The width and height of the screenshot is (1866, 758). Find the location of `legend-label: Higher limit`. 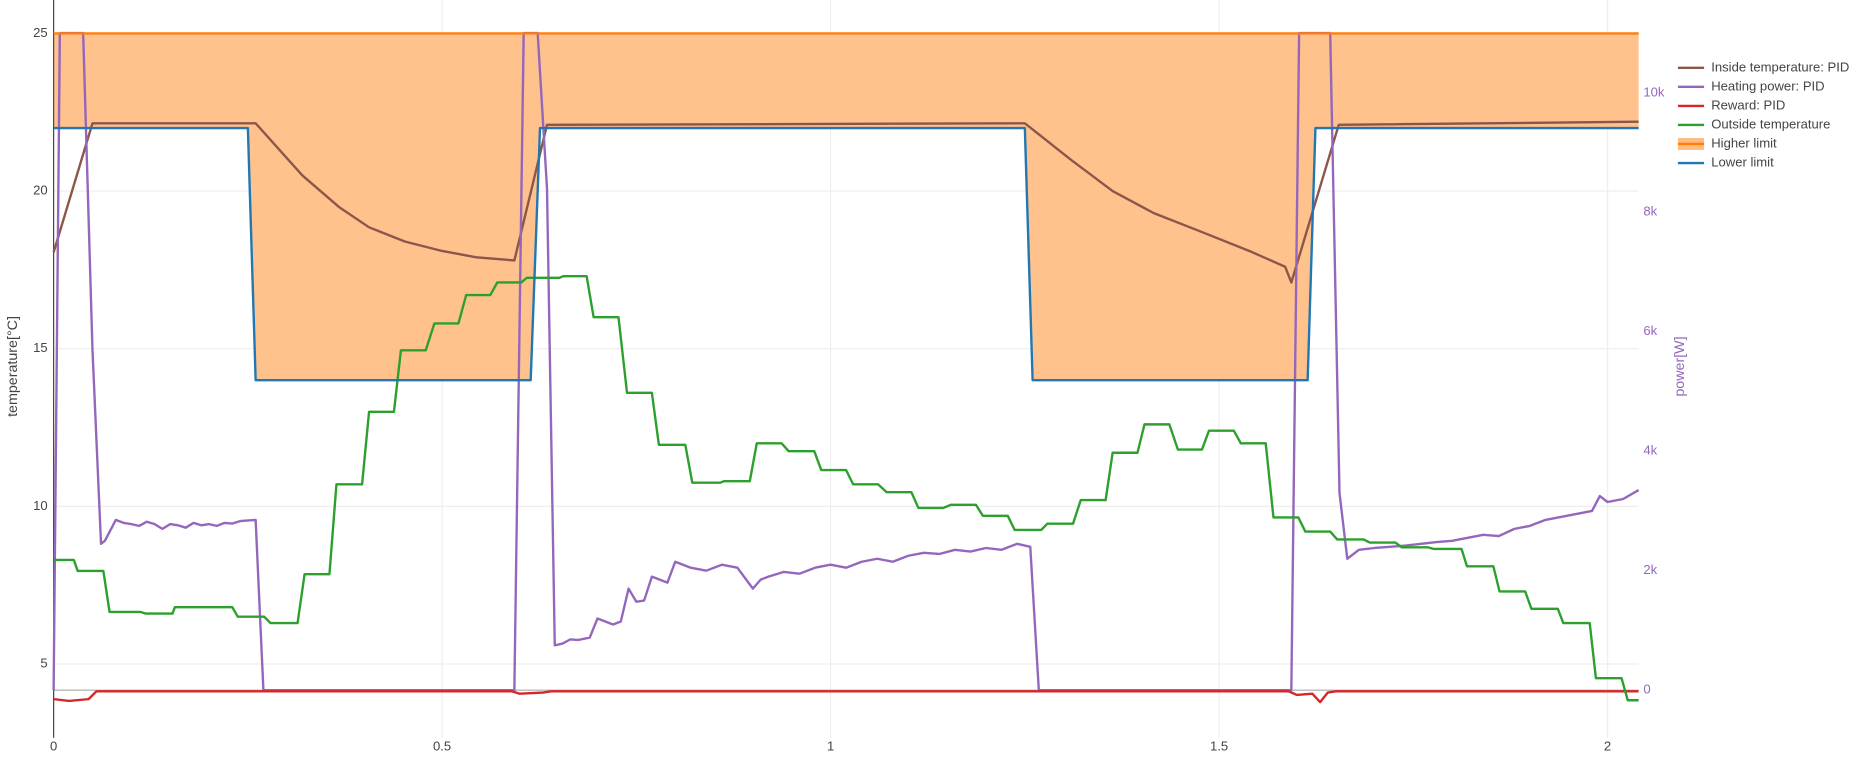

legend-label: Higher limit is located at coordinates (1744, 142).